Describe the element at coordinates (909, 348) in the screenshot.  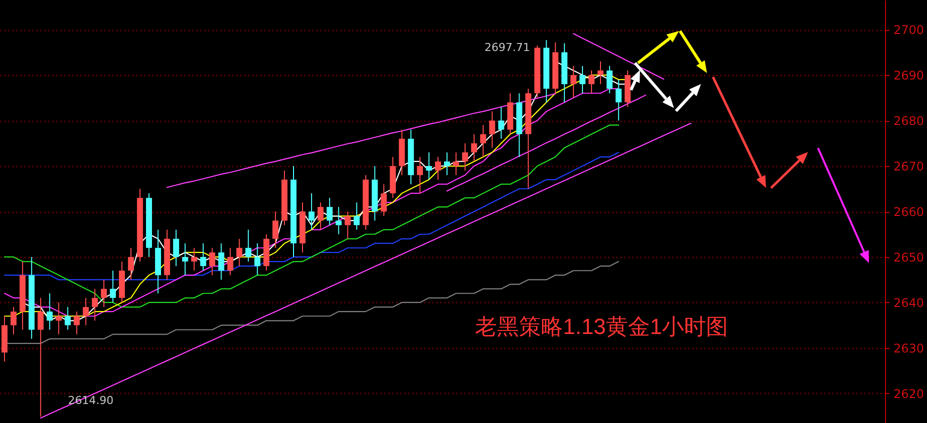
I see `y-tick-label: 2630` at that location.